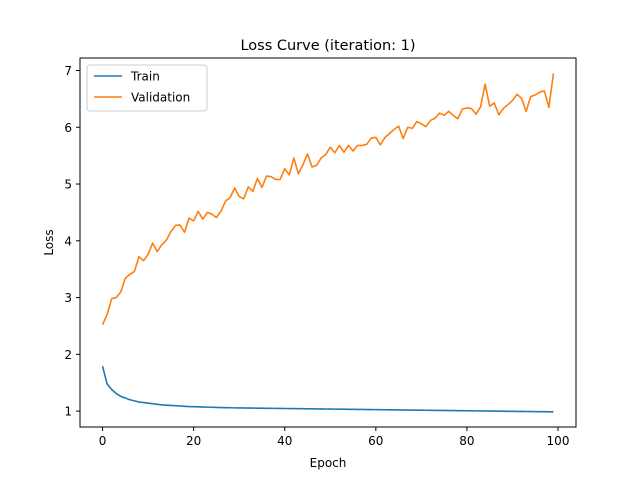  What do you see at coordinates (334, 437) in the screenshot?
I see `x-axis-ticks: 0 20 40 60 80 100` at bounding box center [334, 437].